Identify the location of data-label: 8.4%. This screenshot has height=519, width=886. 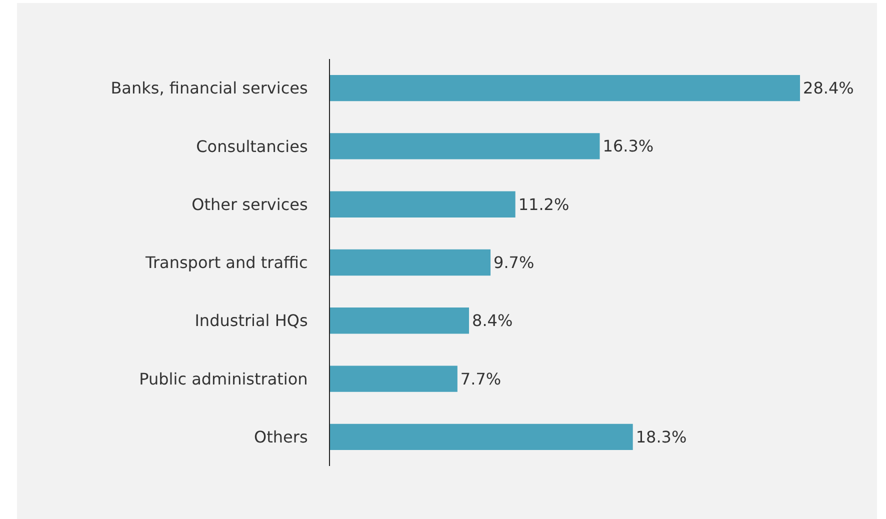
(492, 320).